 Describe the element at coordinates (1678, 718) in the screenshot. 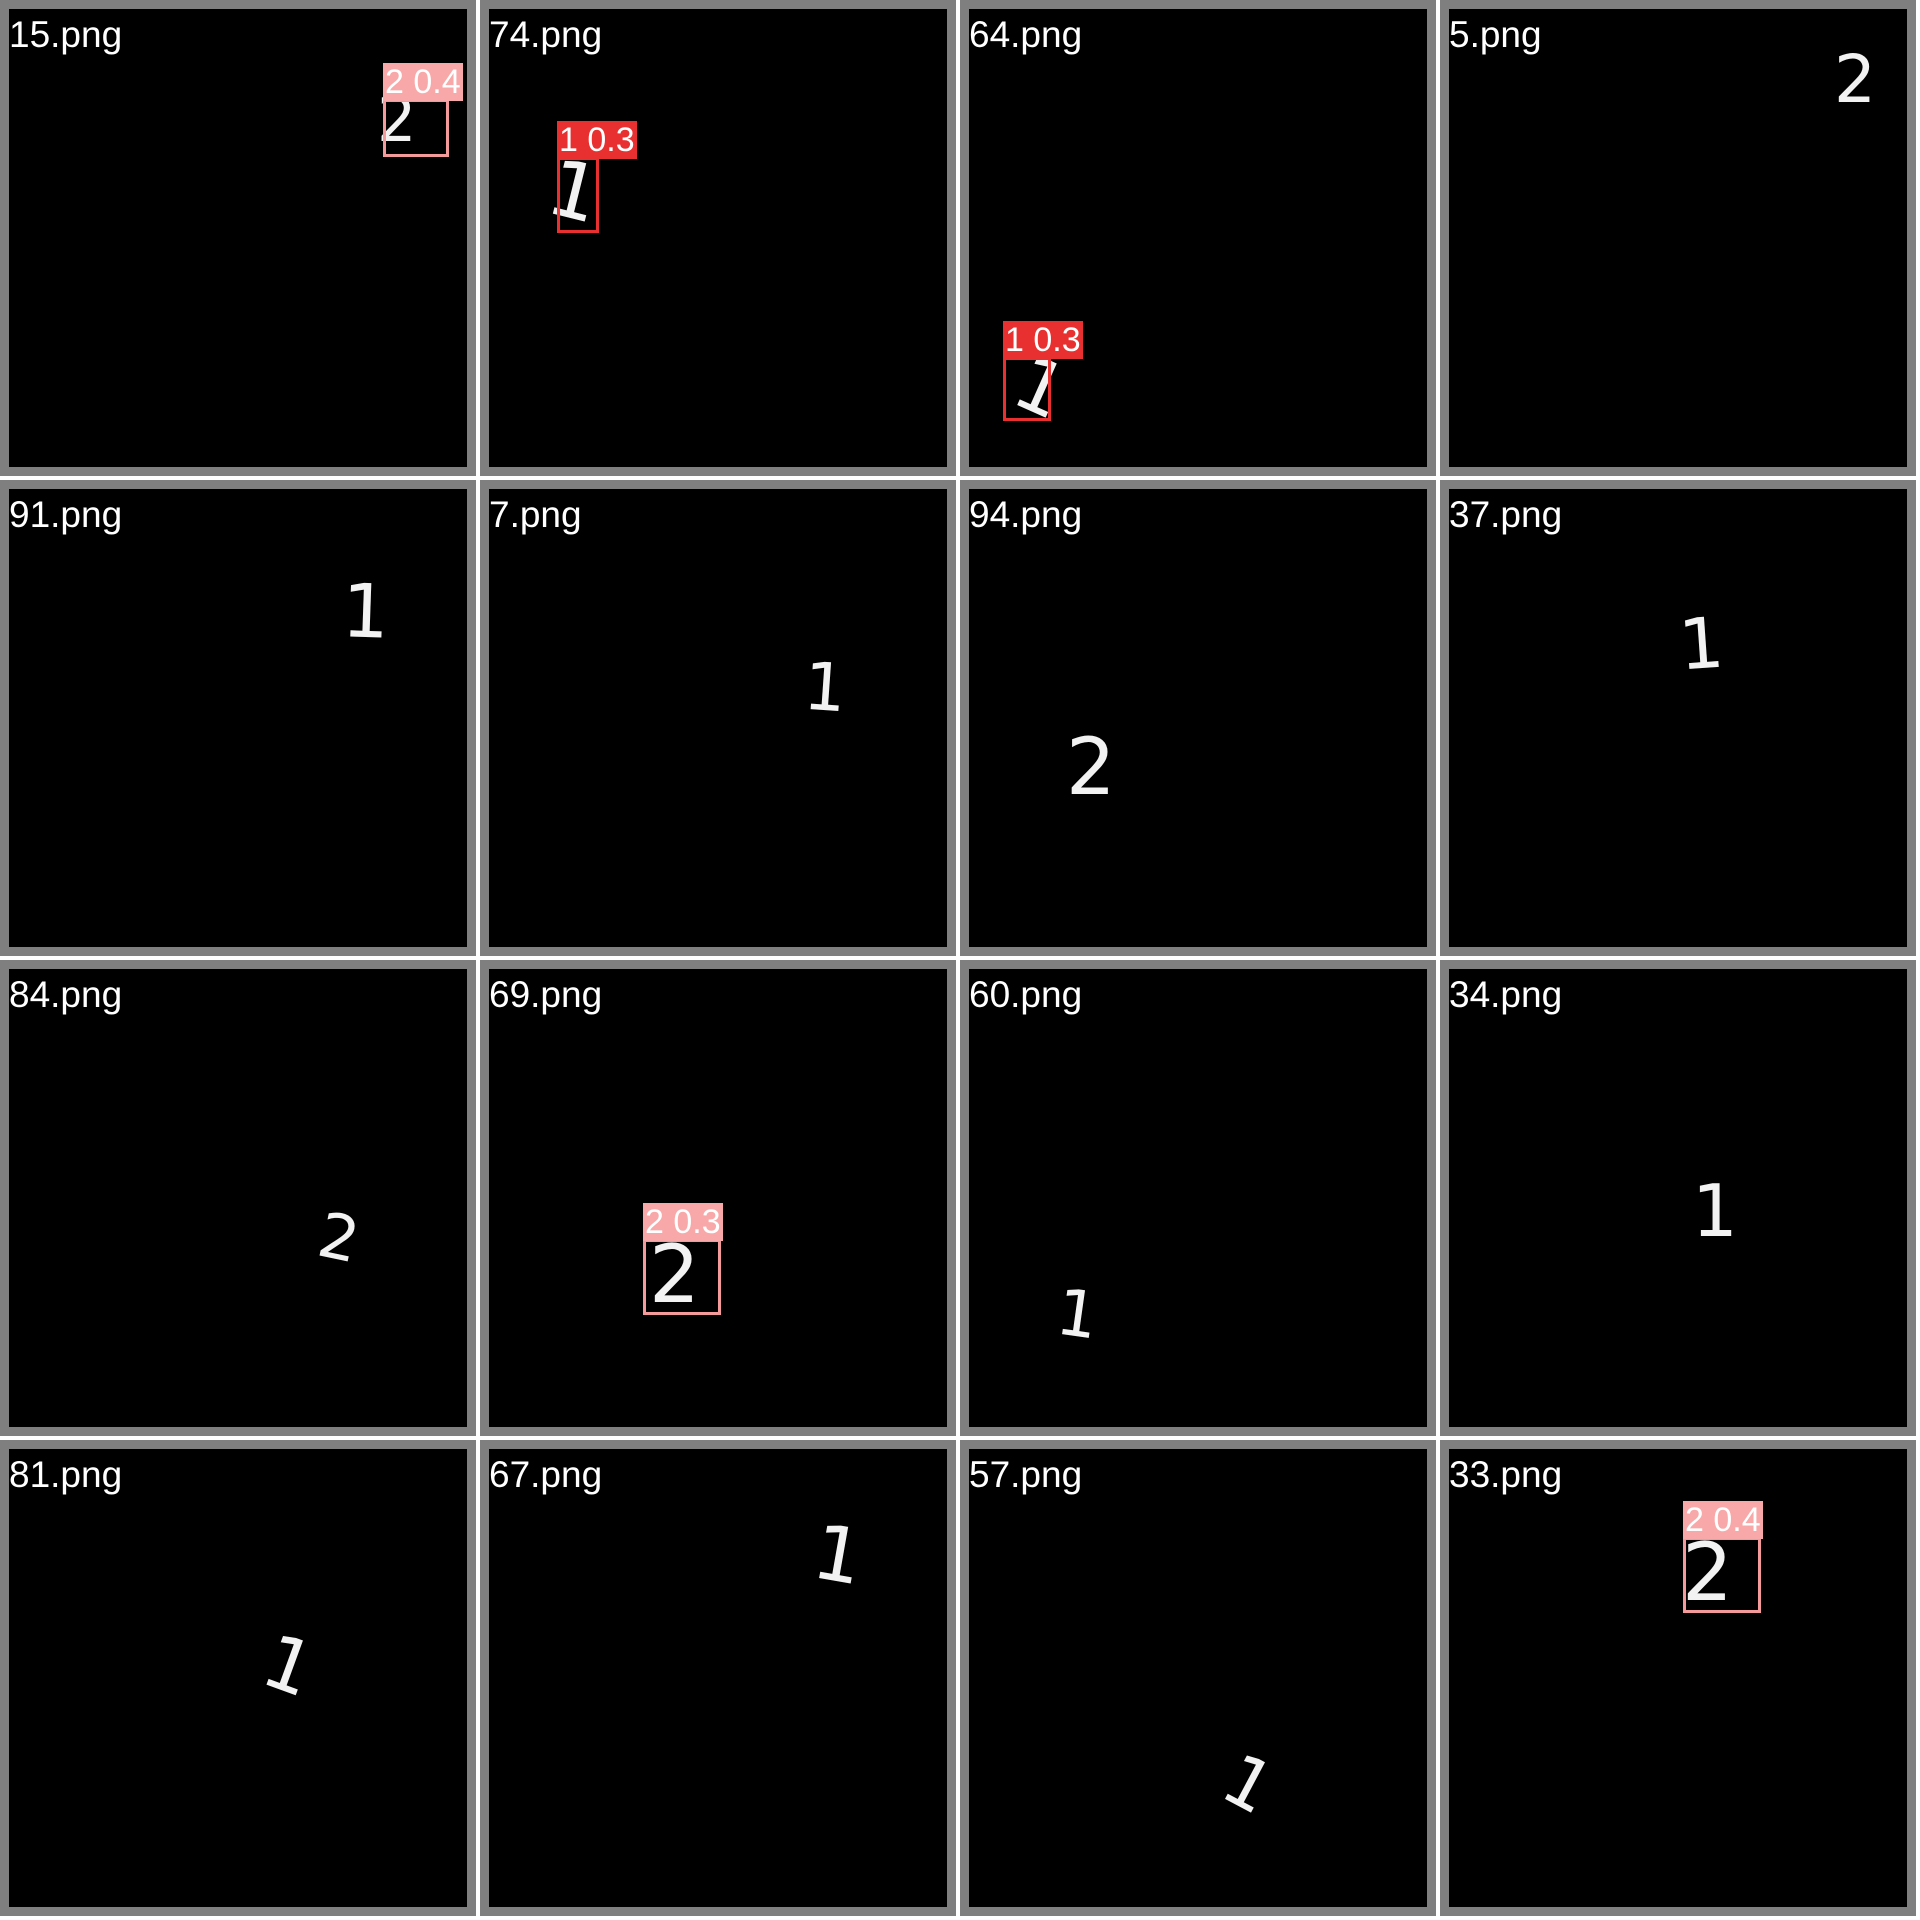

I see `image-tile: 1 37.png` at that location.